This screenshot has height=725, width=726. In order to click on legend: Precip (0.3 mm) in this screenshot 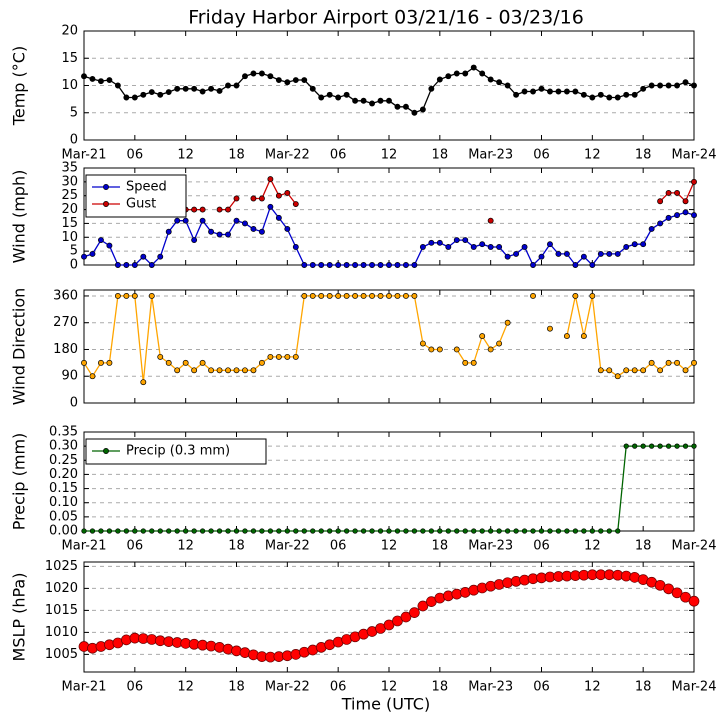, I will do `click(176, 451)`.